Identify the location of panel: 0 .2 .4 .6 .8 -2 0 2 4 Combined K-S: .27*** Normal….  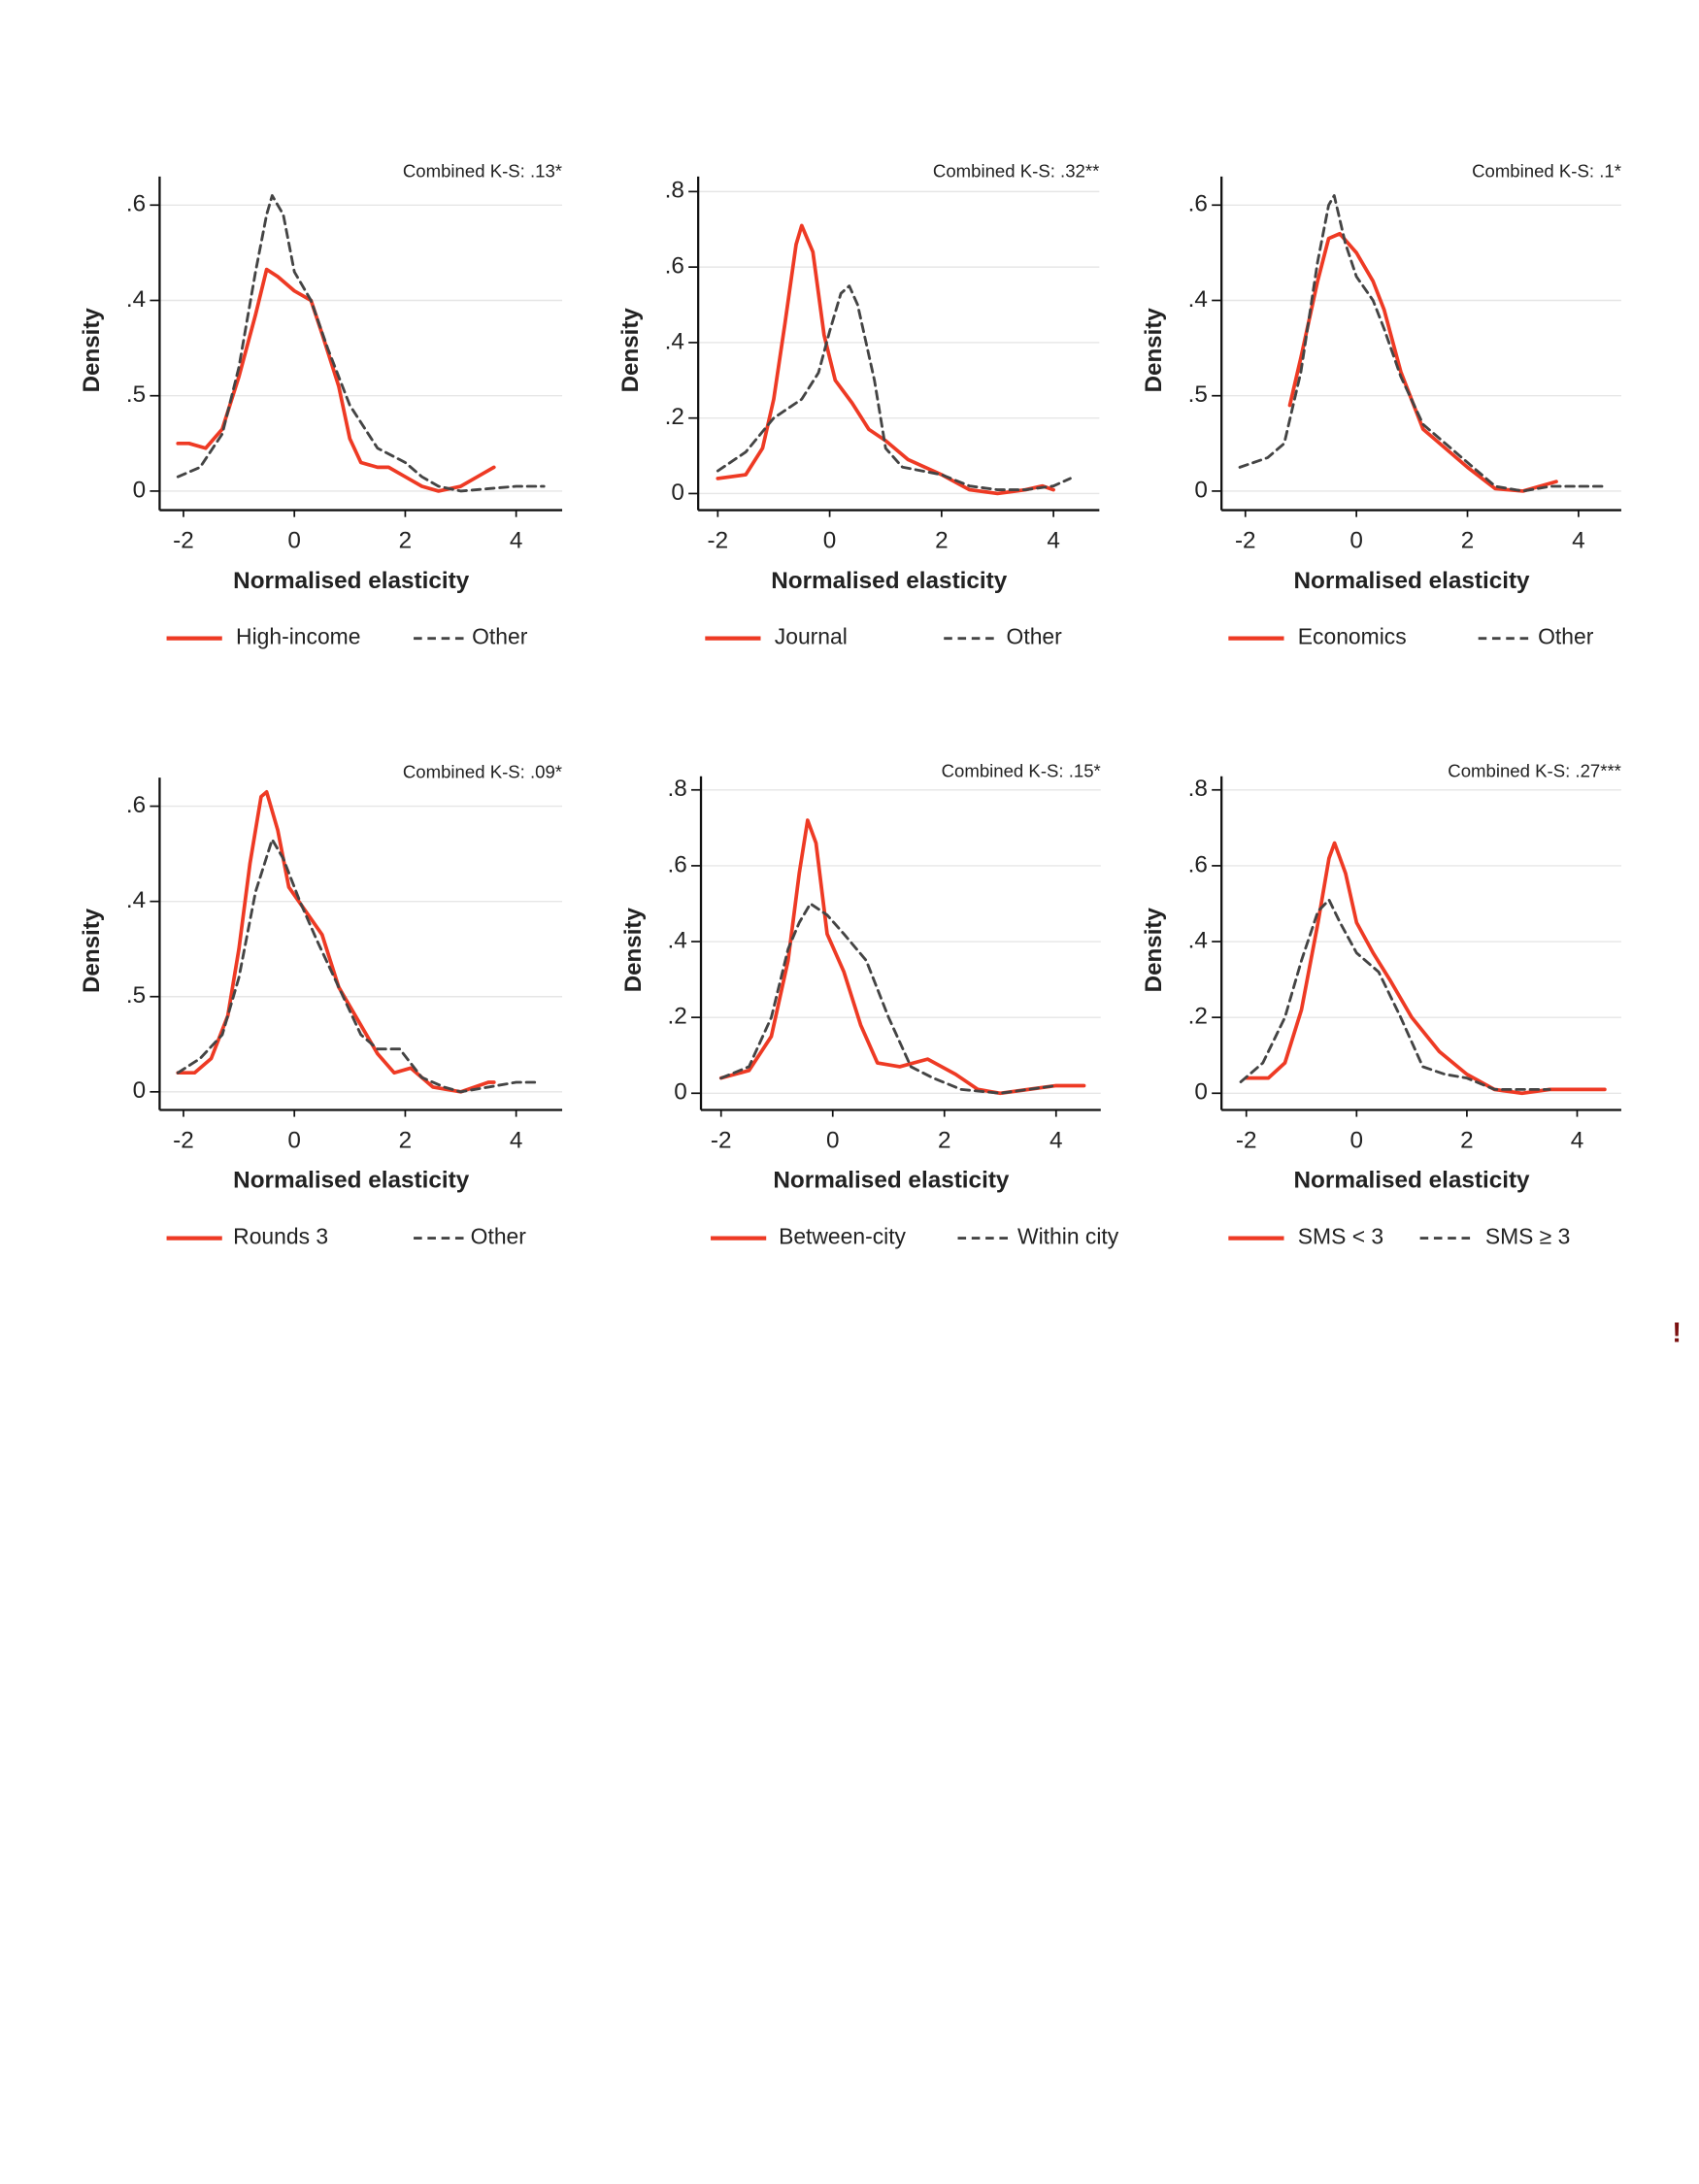
(1381, 1004).